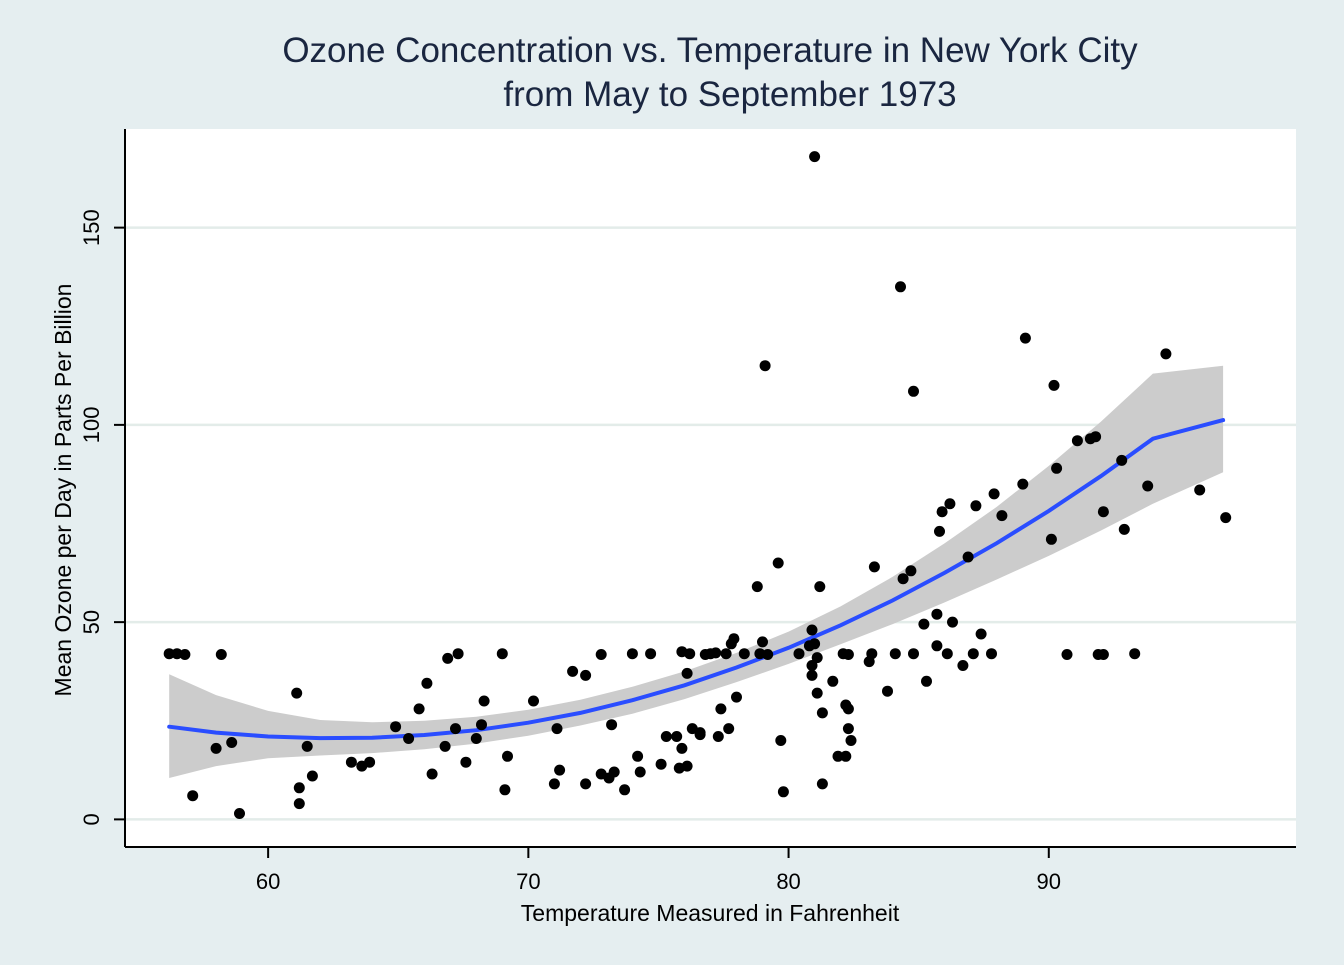 This screenshot has width=1344, height=965. What do you see at coordinates (1049, 881) in the screenshot?
I see `x-tick-label: 90` at bounding box center [1049, 881].